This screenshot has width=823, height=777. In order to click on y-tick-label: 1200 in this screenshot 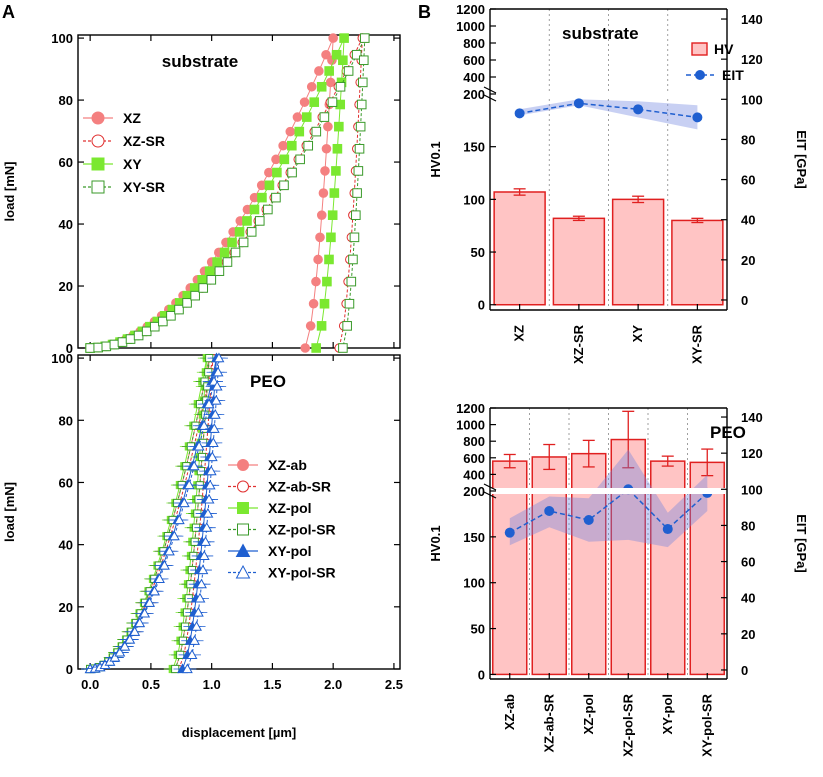, I will do `click(470, 408)`.